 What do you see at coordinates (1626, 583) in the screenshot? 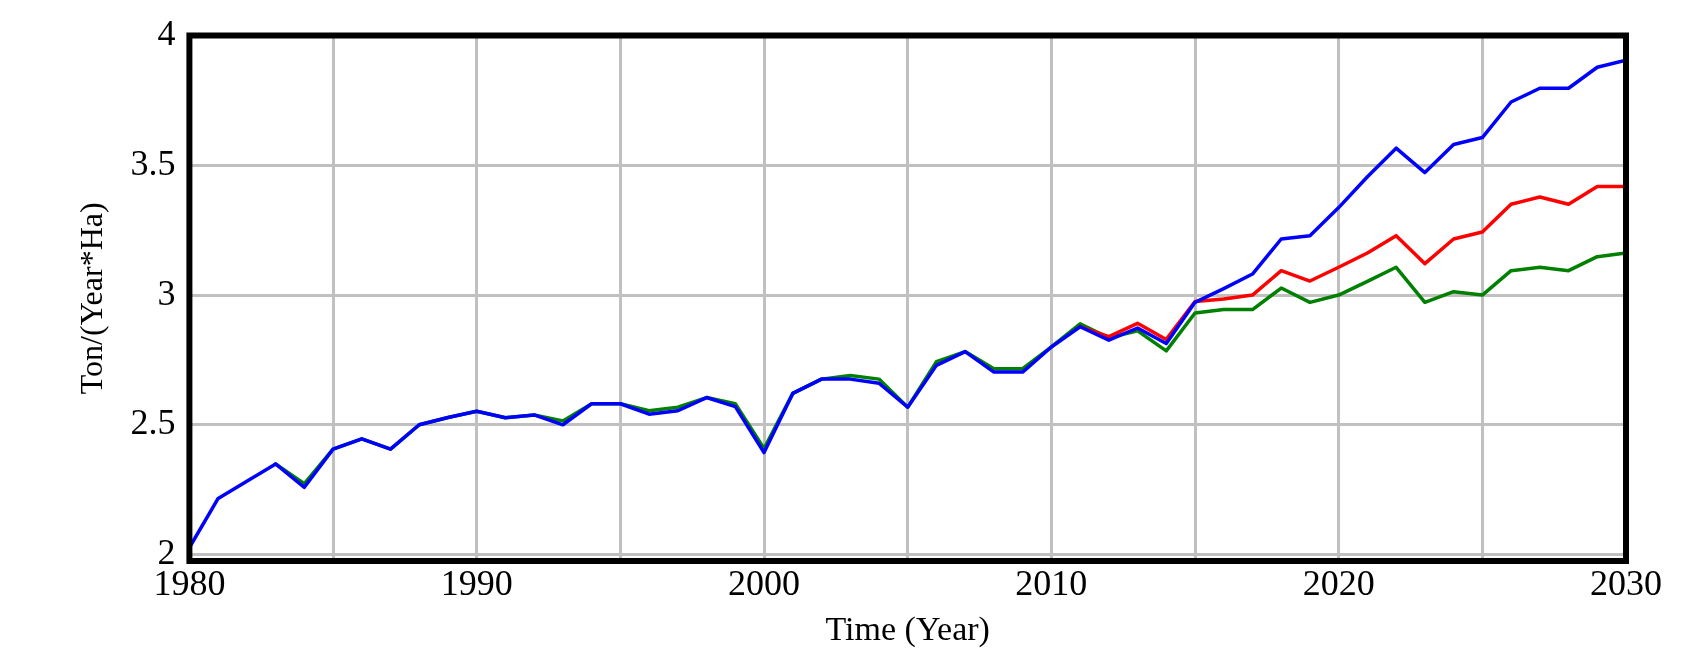
I see `x-tick-label: 2030` at bounding box center [1626, 583].